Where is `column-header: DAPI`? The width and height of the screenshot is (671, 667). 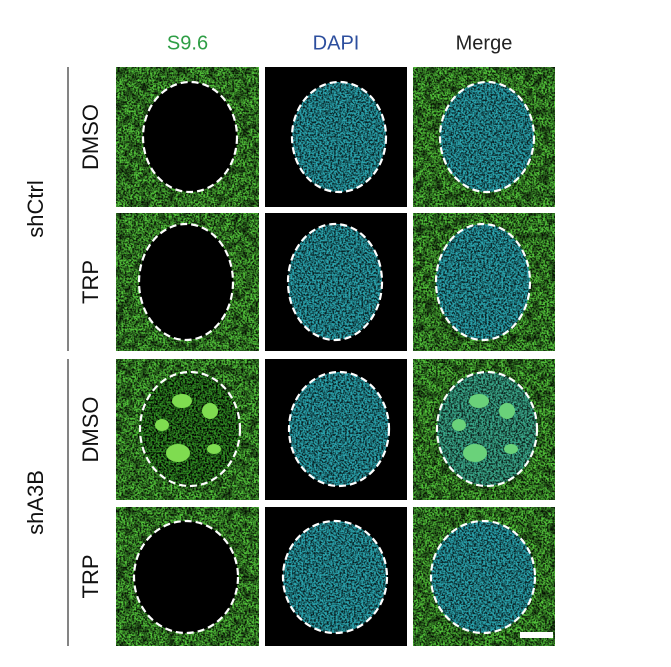
column-header: DAPI is located at coordinates (336, 43).